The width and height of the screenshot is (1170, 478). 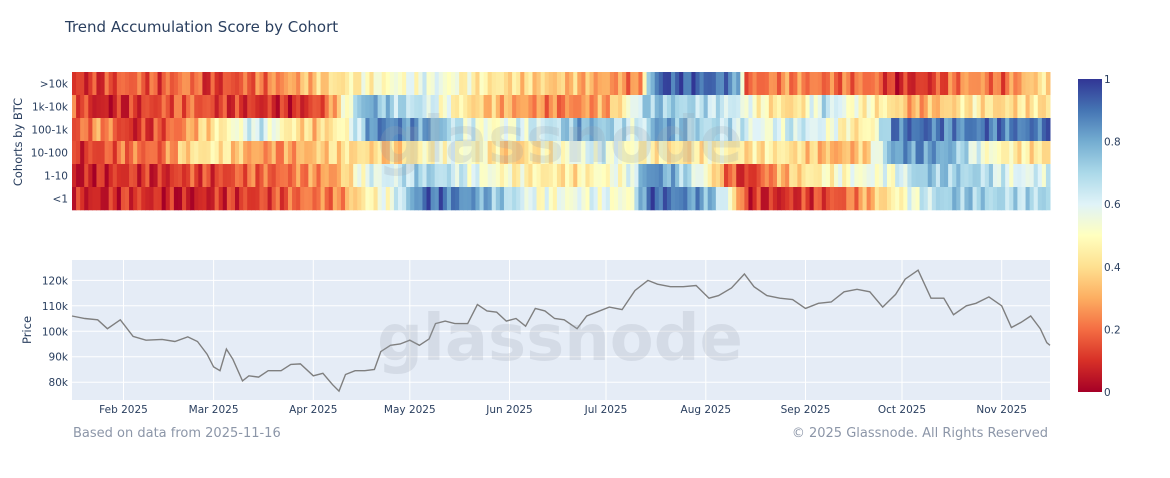 What do you see at coordinates (55, 332) in the screenshot?
I see `price-y-tick-label: 100k` at bounding box center [55, 332].